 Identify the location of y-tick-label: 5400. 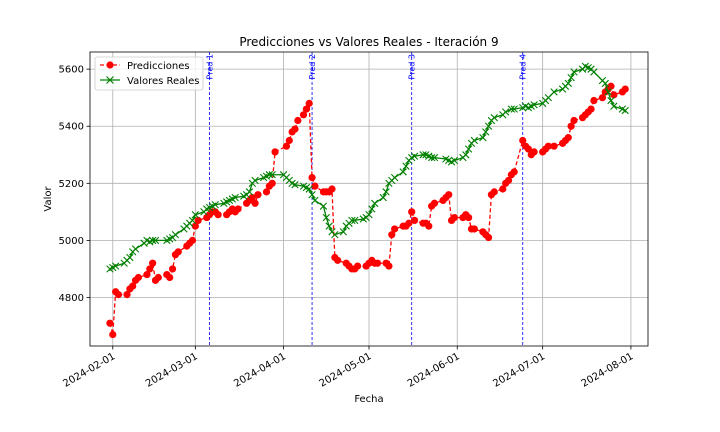
(71, 127).